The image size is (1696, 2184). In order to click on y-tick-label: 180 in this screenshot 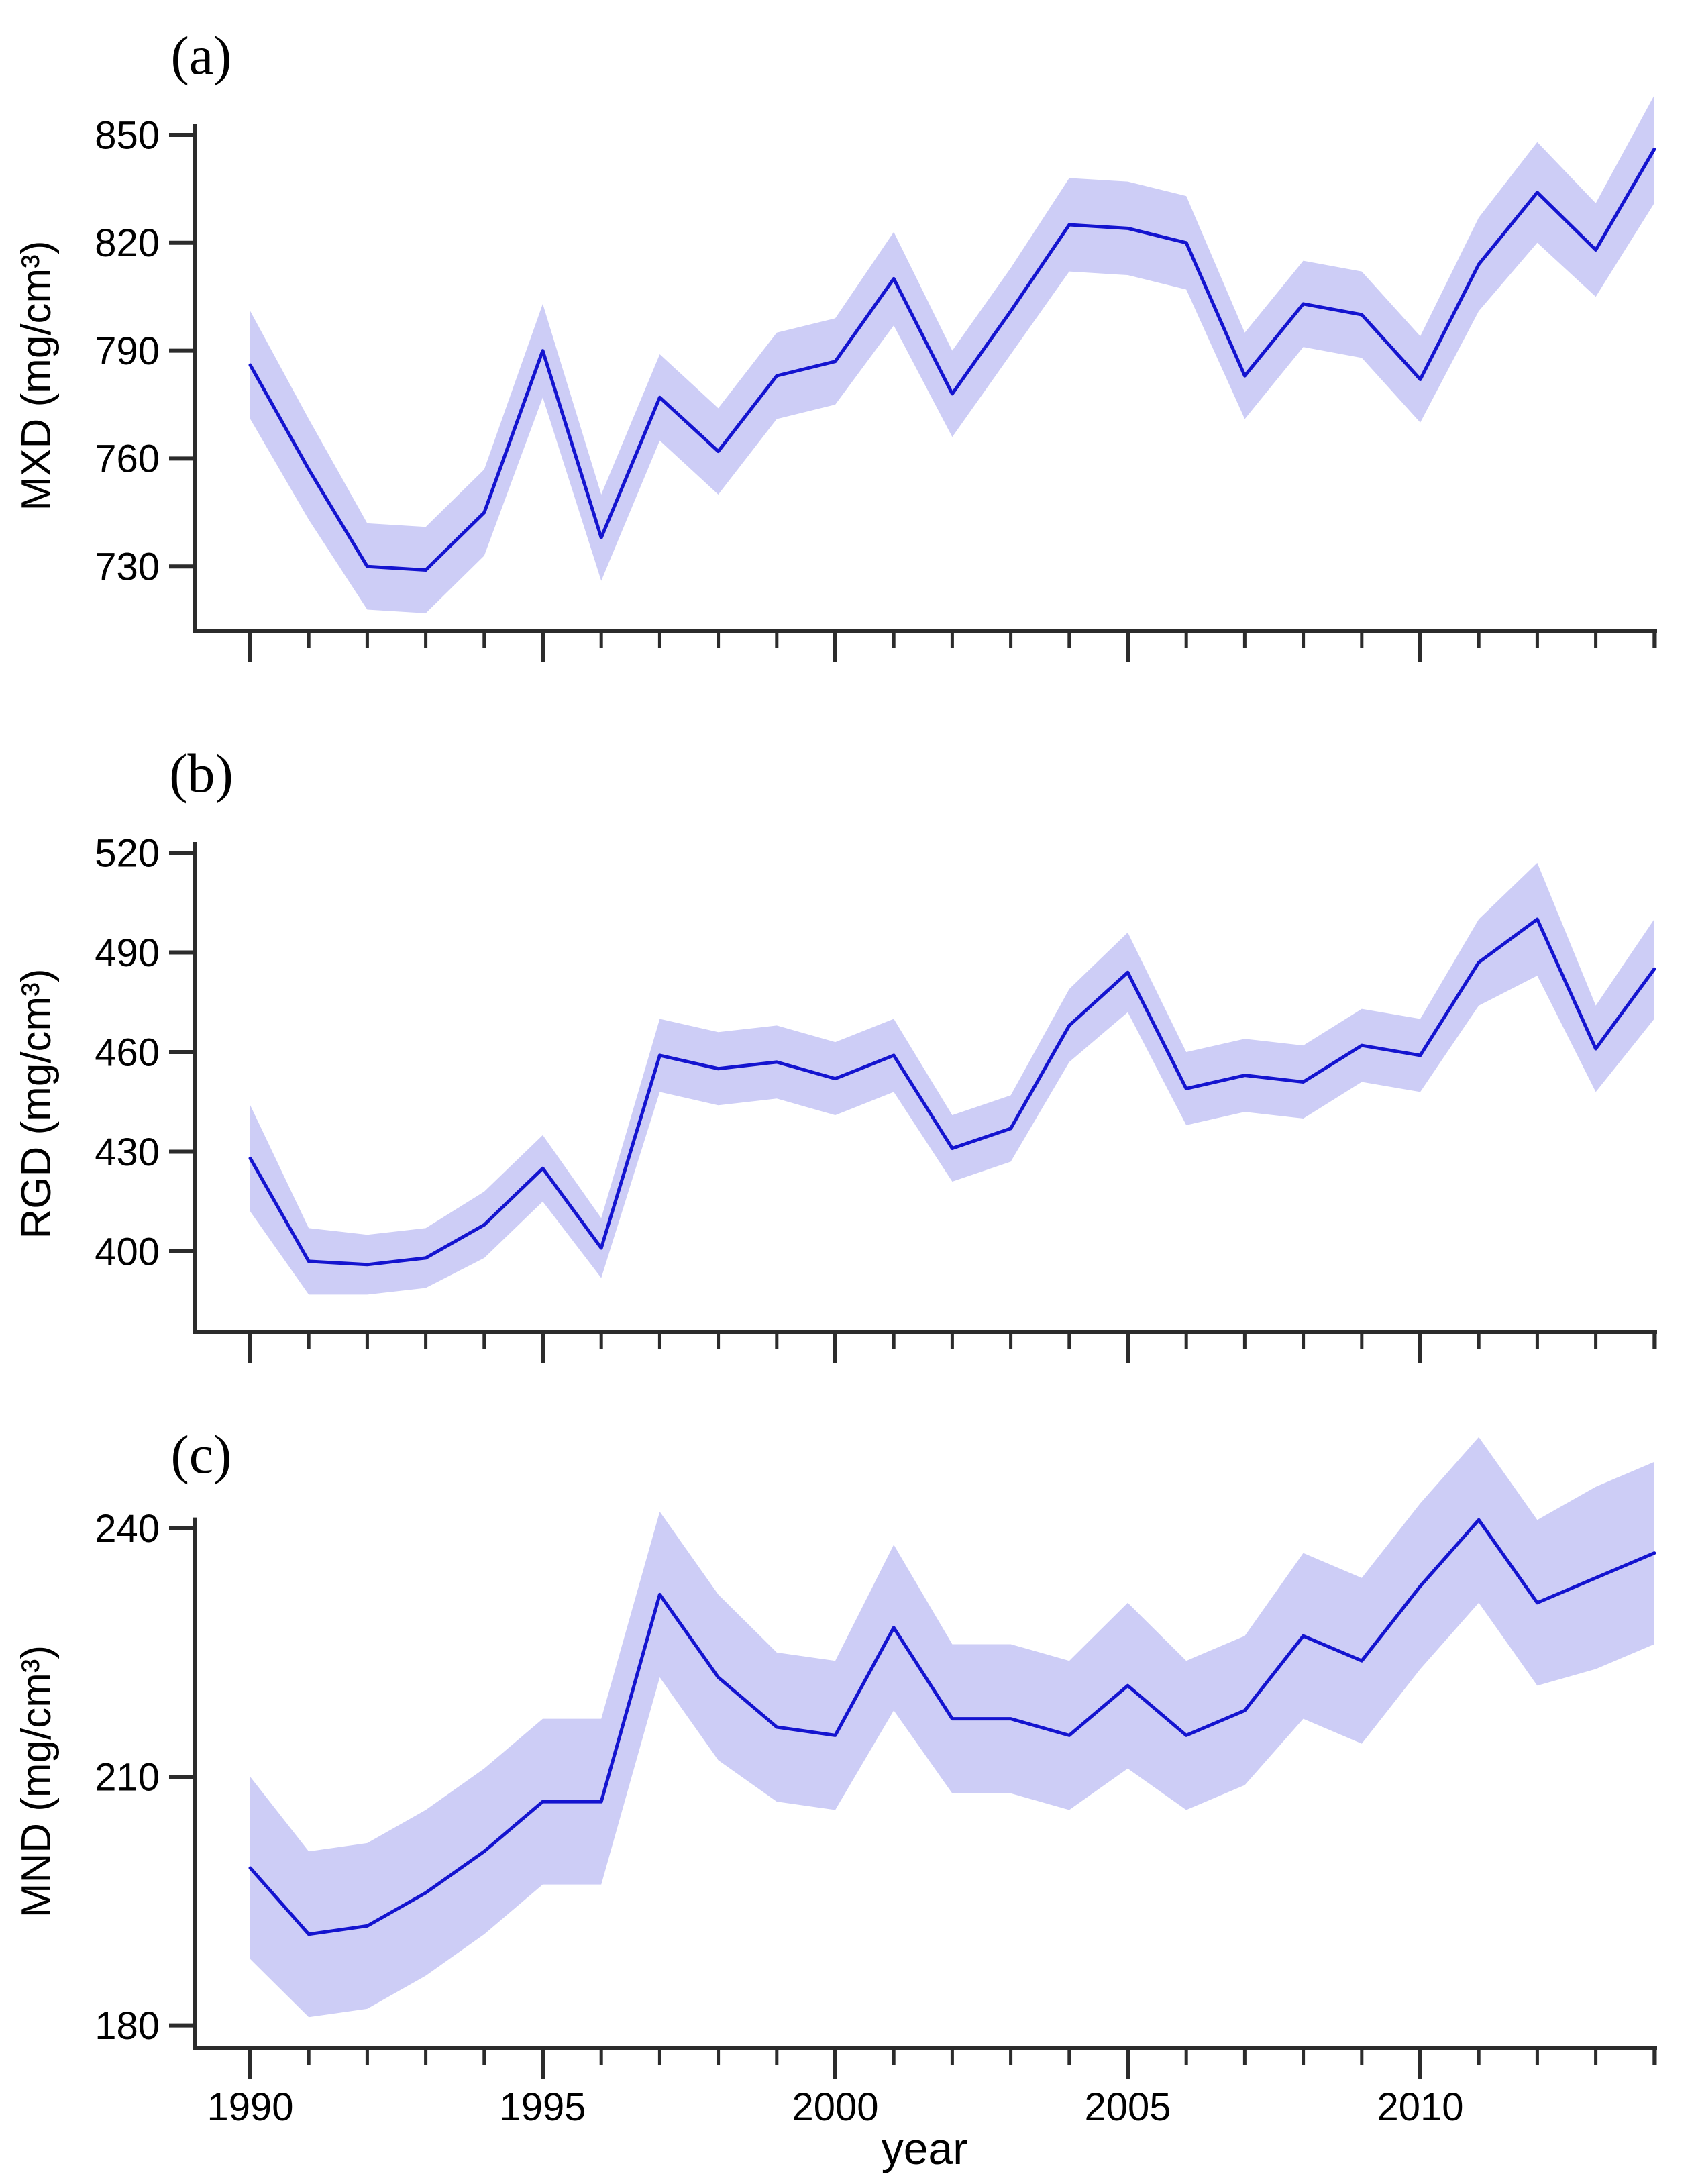, I will do `click(127, 2026)`.